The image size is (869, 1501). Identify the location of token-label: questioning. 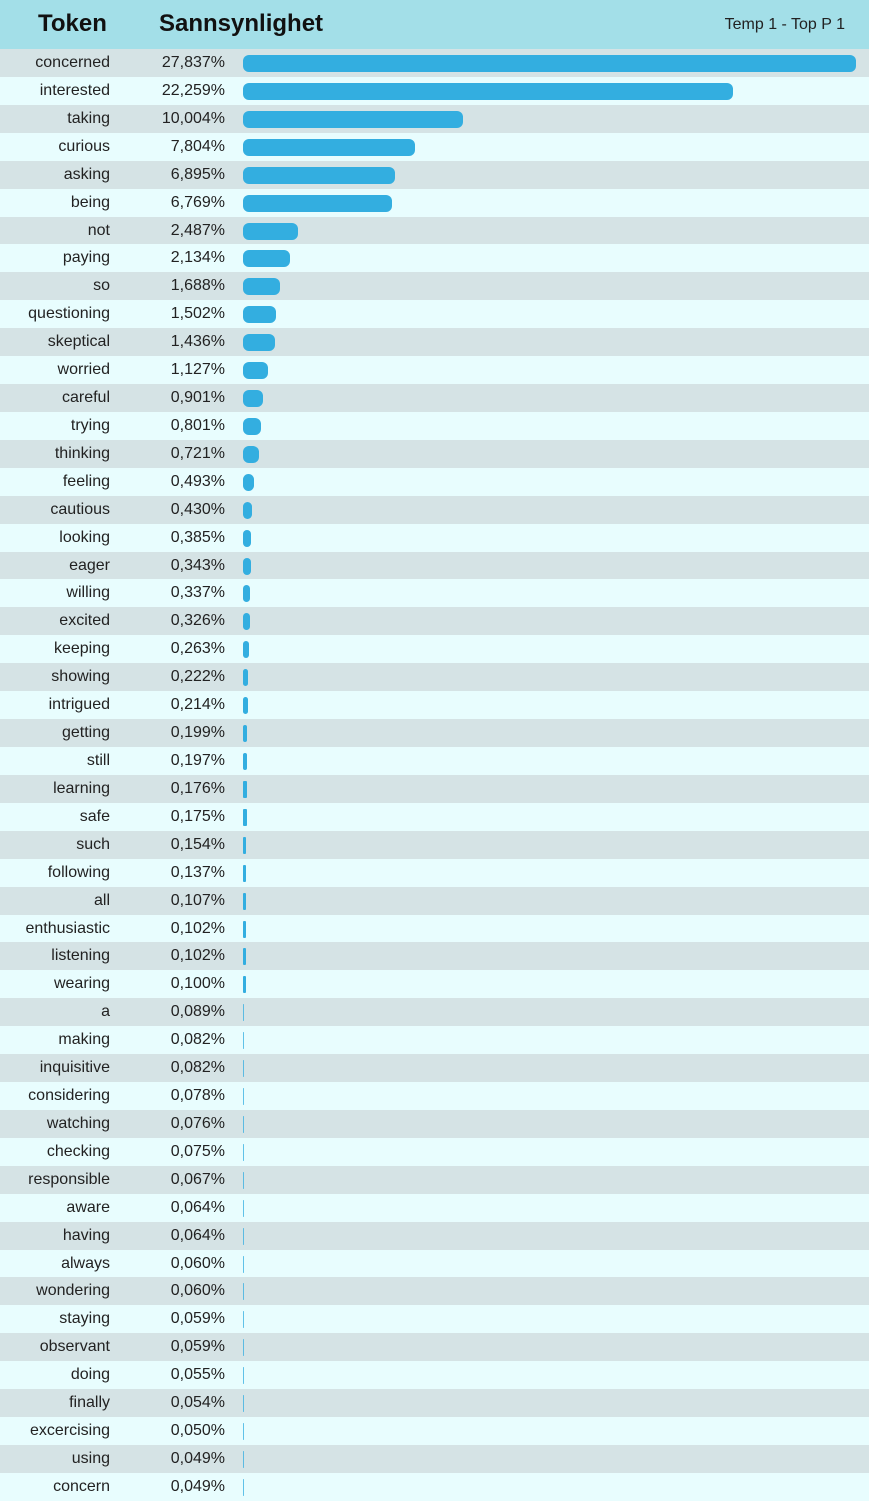
(69, 314).